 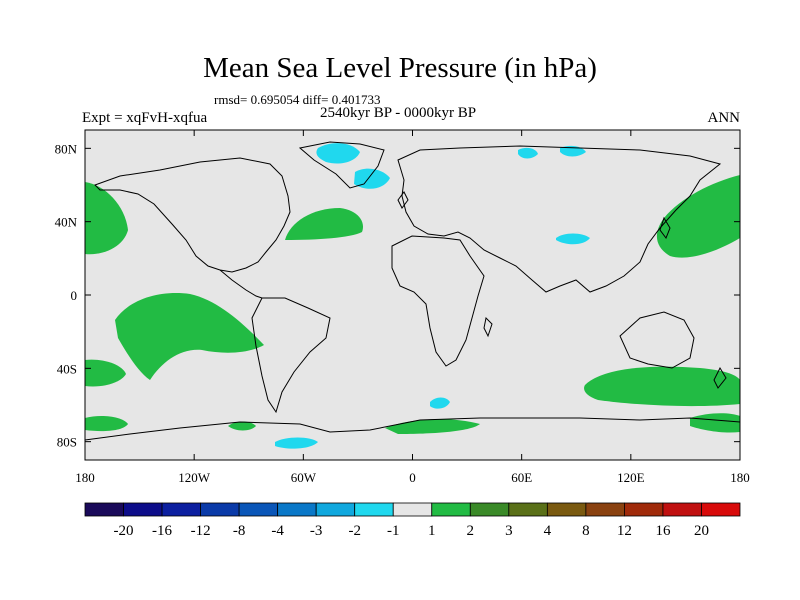 What do you see at coordinates (324, 224) in the screenshot?
I see `anomaly-north-atlantic` at bounding box center [324, 224].